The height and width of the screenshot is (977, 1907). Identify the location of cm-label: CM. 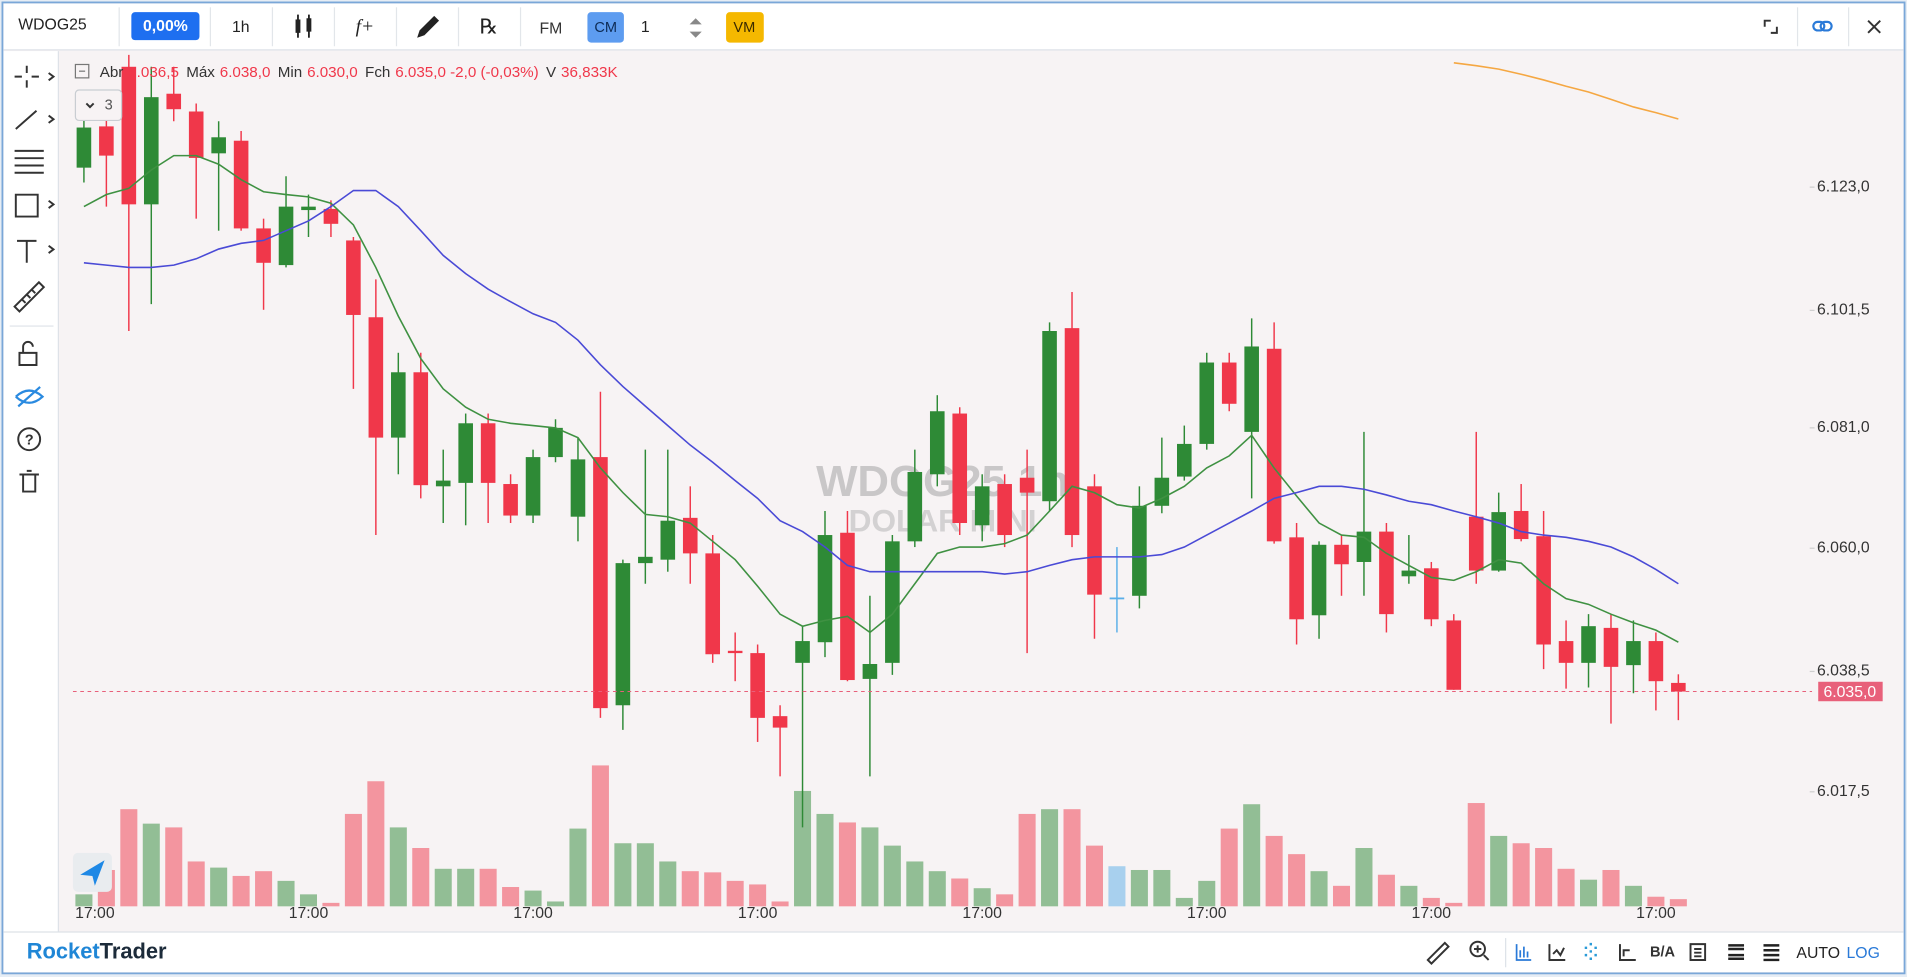
(605, 28).